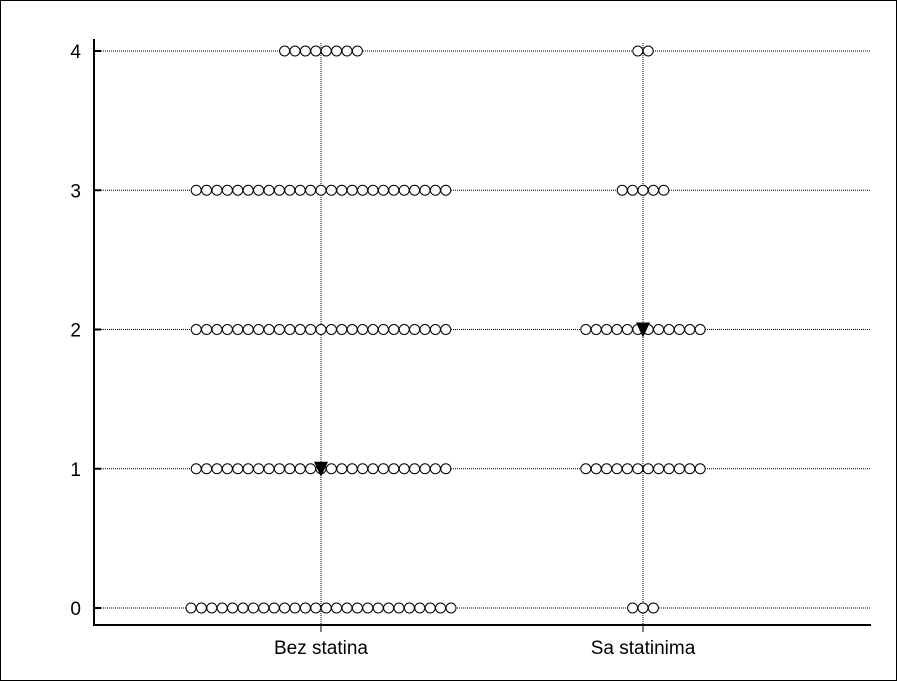 The height and width of the screenshot is (682, 897). Describe the element at coordinates (75, 191) in the screenshot. I see `y-tick-label: 3` at that location.